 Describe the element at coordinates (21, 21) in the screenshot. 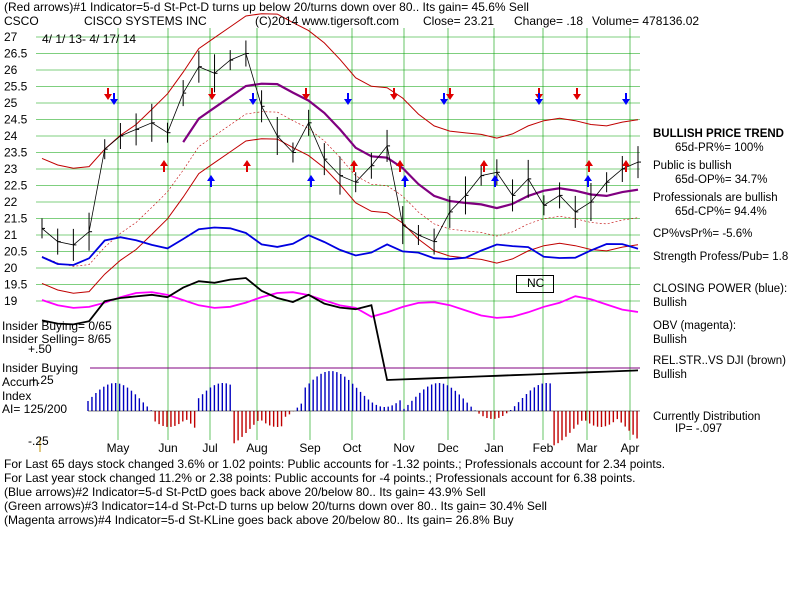

I see `ticker-symbol: CSCO` at that location.